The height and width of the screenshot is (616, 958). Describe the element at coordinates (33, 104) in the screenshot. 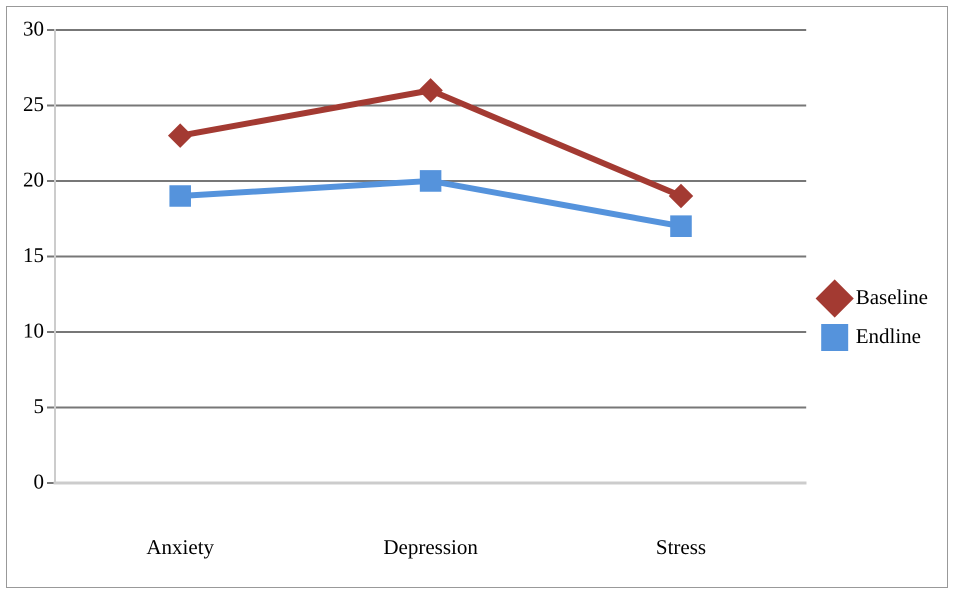

I see `y-tick-label: 25` at that location.